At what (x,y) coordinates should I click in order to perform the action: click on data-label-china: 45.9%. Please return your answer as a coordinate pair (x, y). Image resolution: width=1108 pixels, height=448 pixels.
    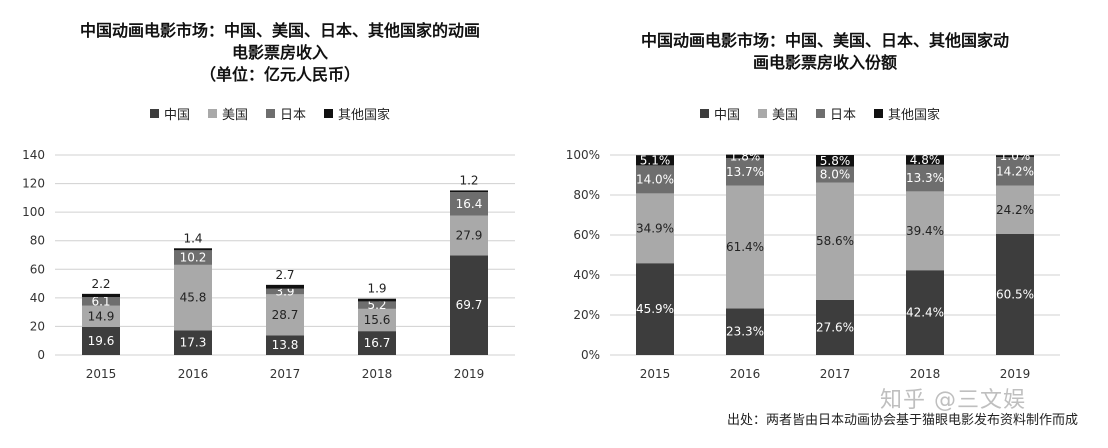
    Looking at the image, I should click on (655, 309).